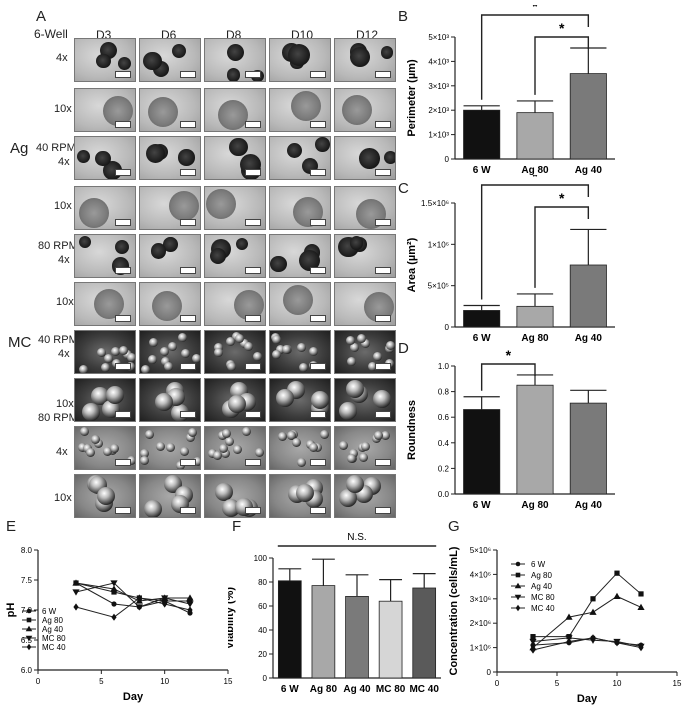 The image size is (685, 712). Describe the element at coordinates (447, 159) in the screenshot. I see `y-tick-label: 0` at that location.